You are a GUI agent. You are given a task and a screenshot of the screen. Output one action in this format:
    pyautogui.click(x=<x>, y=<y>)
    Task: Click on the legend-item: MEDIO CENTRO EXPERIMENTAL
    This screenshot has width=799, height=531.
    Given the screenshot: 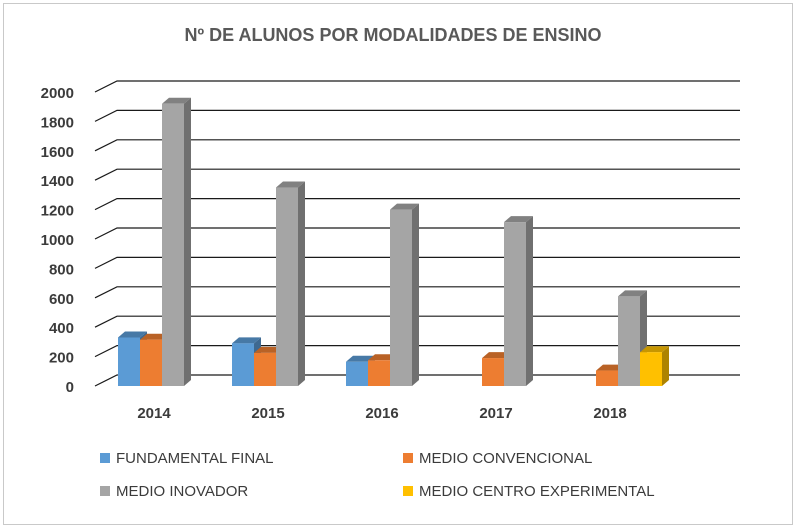 What is the action you would take?
    pyautogui.click(x=529, y=491)
    